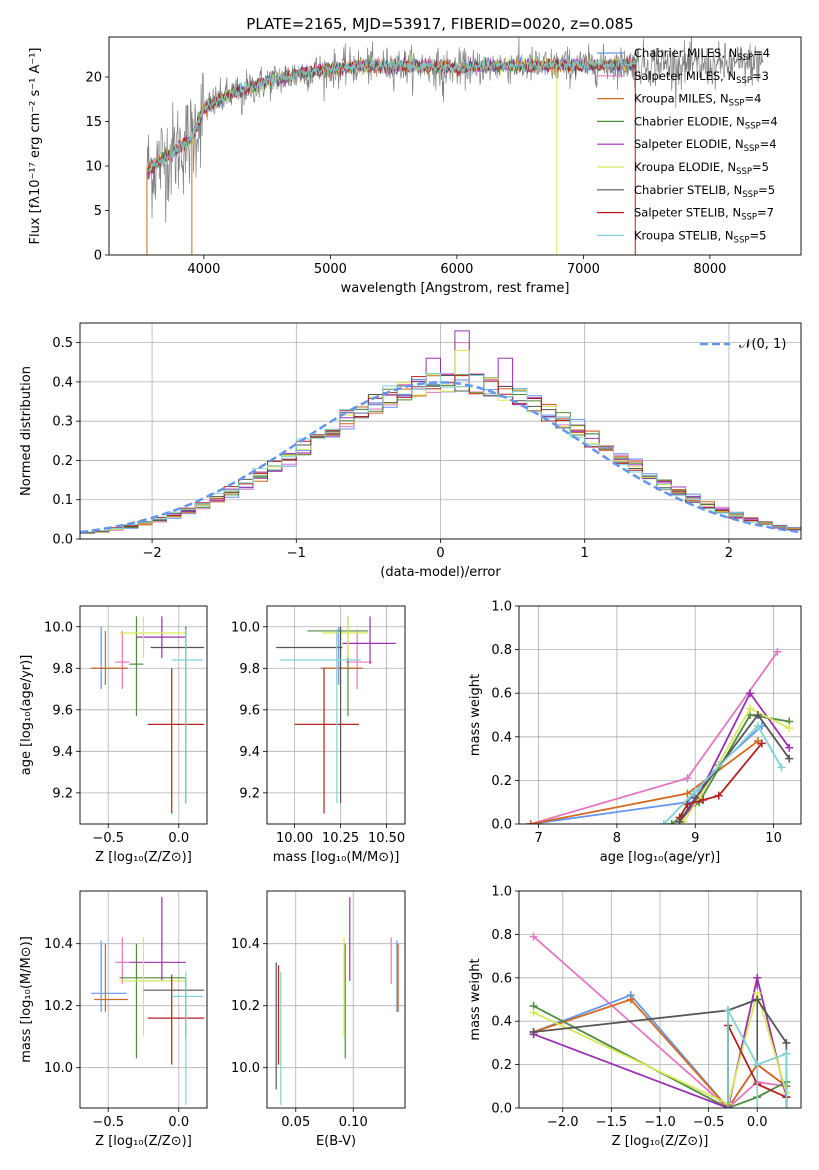  Describe the element at coordinates (684, 235) in the screenshot. I see `legend-text: Kroupa STELIB, N` at that location.